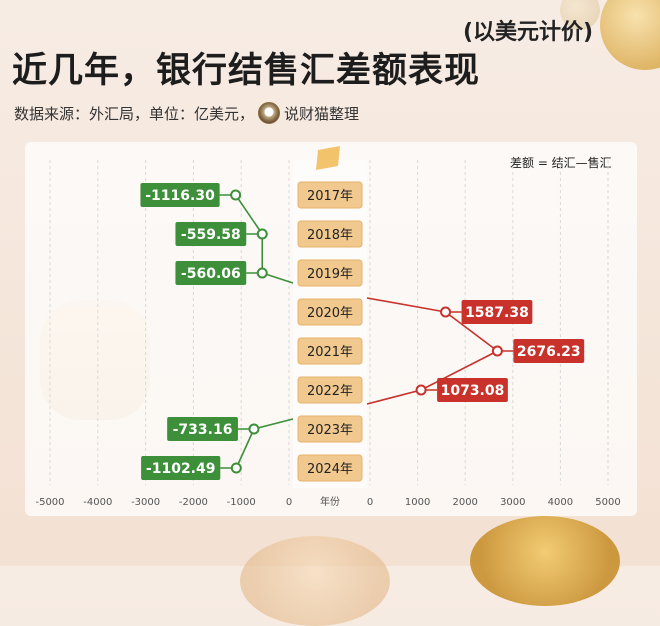 This screenshot has height=626, width=660. Describe the element at coordinates (330, 196) in the screenshot. I see `year-label: 2017年` at that location.